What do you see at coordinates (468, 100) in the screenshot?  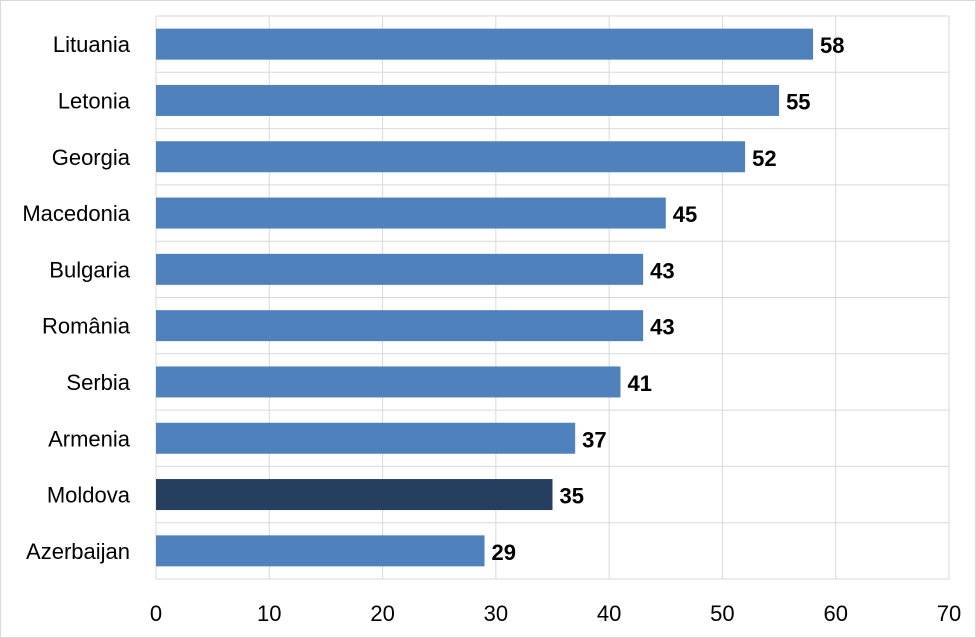 I see `bar-letonia` at bounding box center [468, 100].